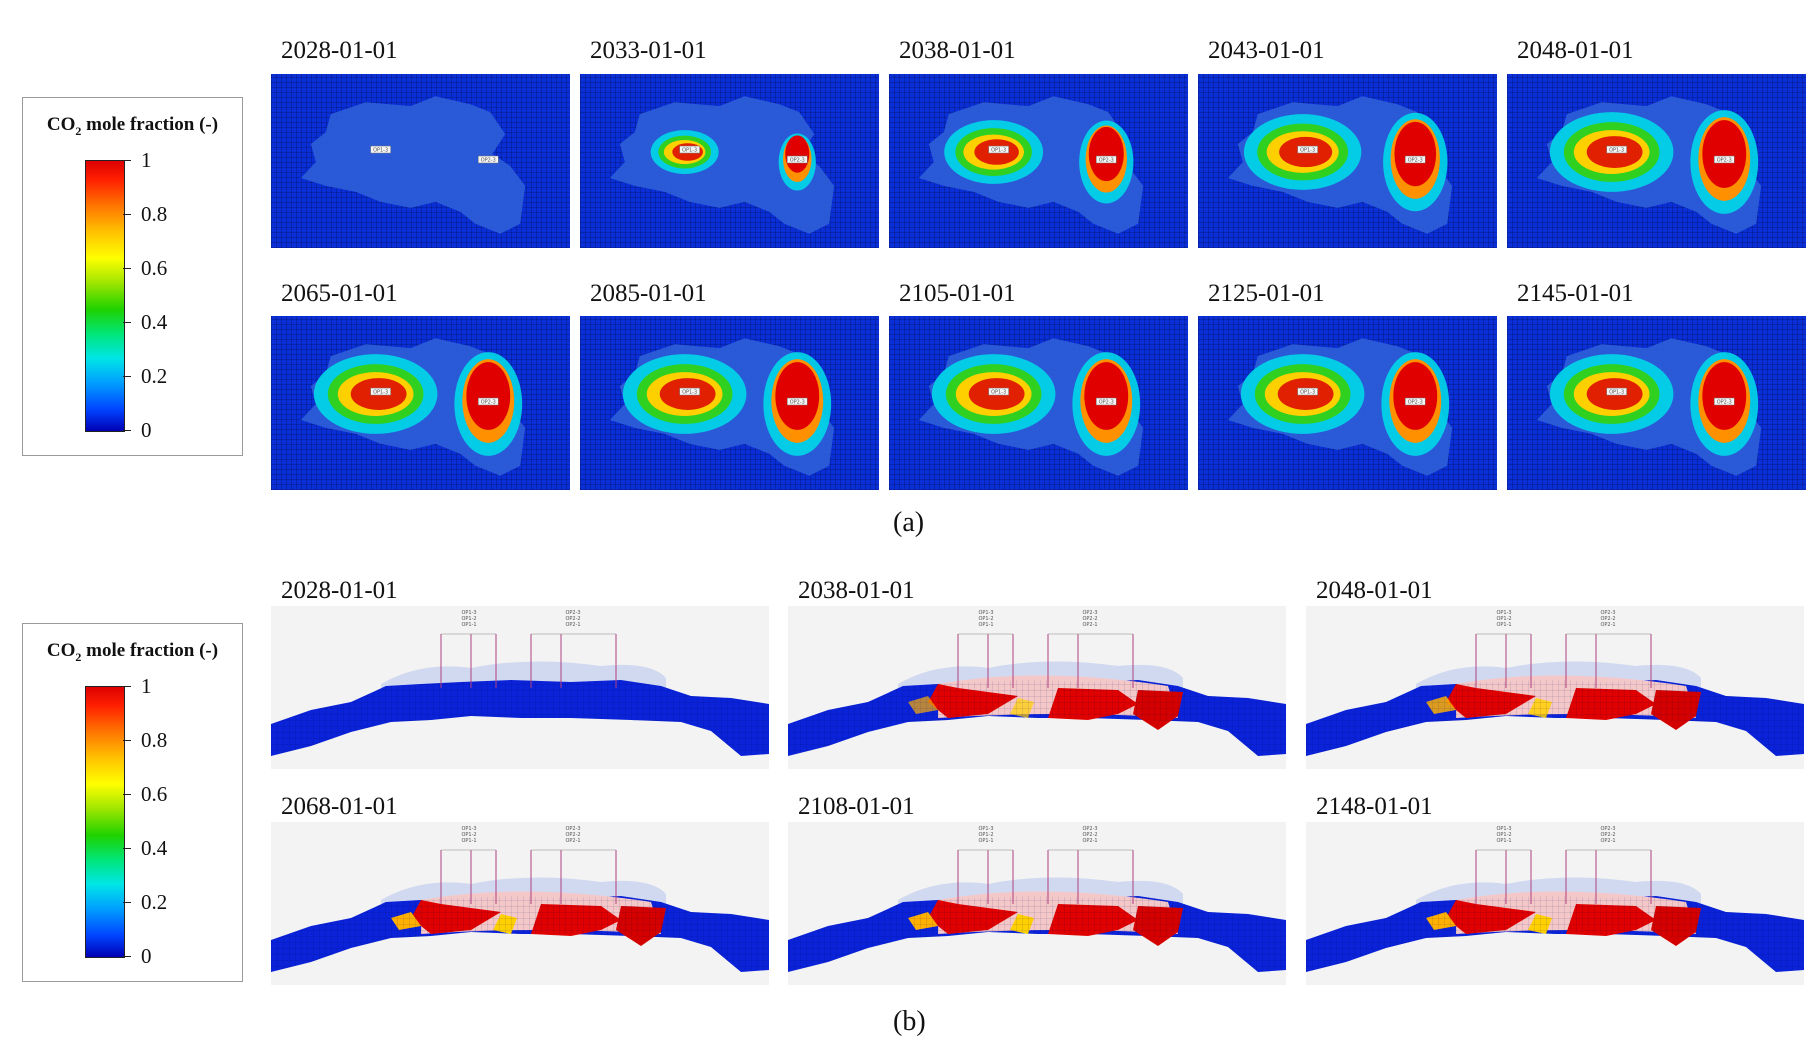  Describe the element at coordinates (648, 50) in the screenshot. I see `panel-a-date-label: 2033-01-01` at that location.